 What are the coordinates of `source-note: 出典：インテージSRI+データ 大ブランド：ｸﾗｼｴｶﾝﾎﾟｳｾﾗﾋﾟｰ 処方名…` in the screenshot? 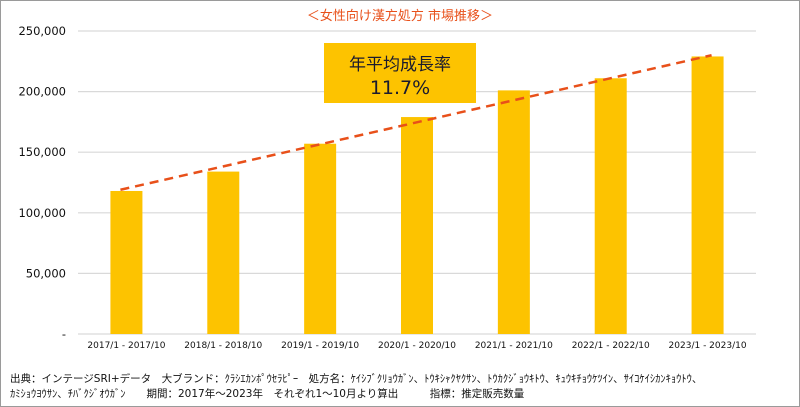 It's located at (356, 387).